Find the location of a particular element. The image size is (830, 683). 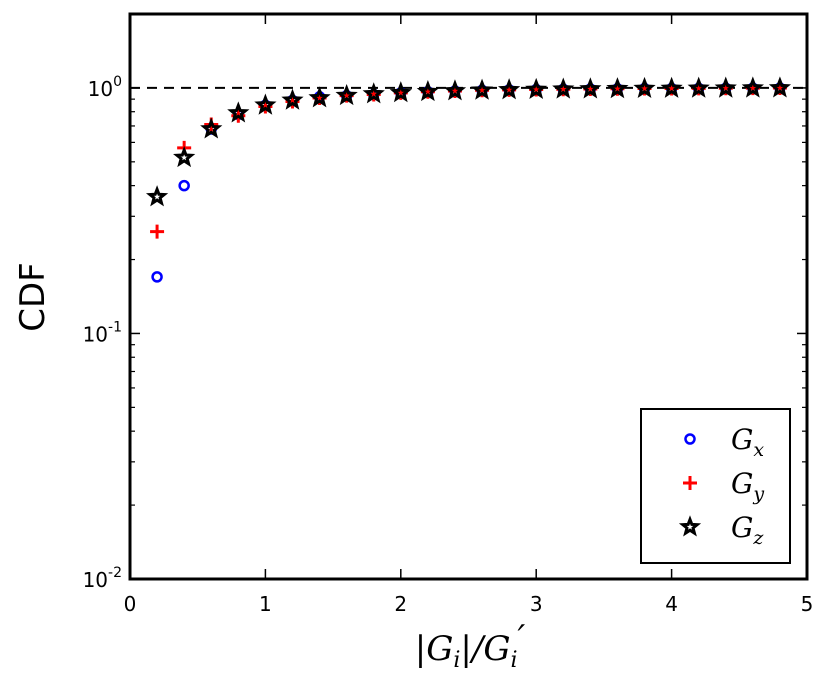

legend-label-z: Gz is located at coordinates (747, 530).